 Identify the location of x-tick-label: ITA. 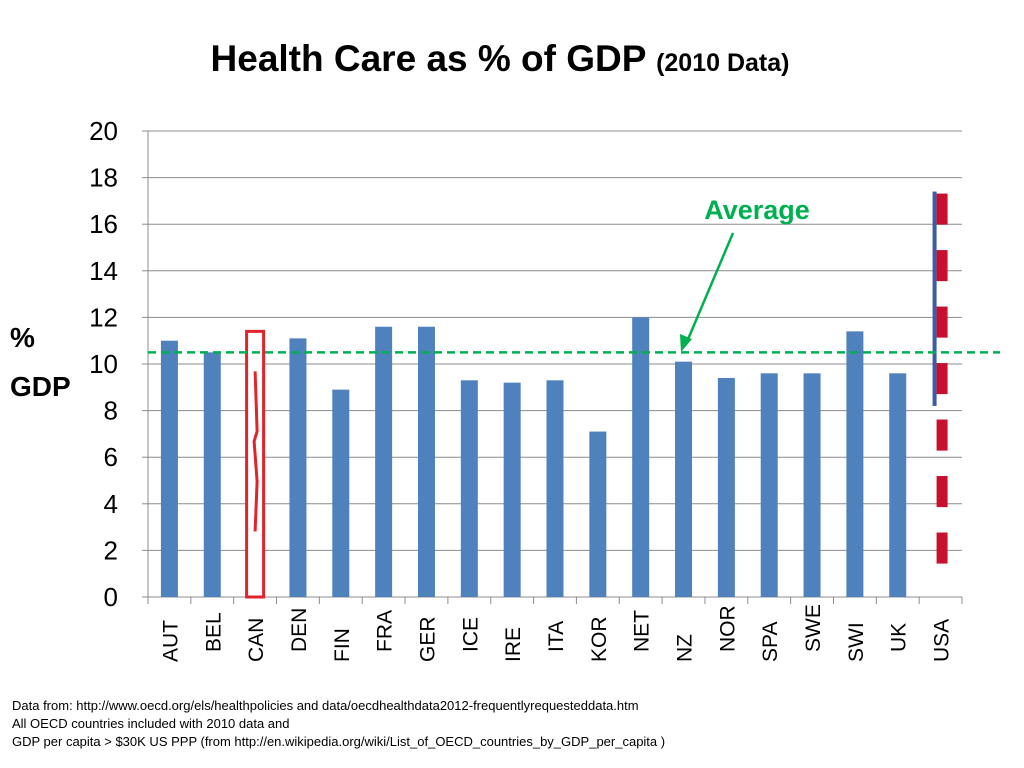
(556, 636).